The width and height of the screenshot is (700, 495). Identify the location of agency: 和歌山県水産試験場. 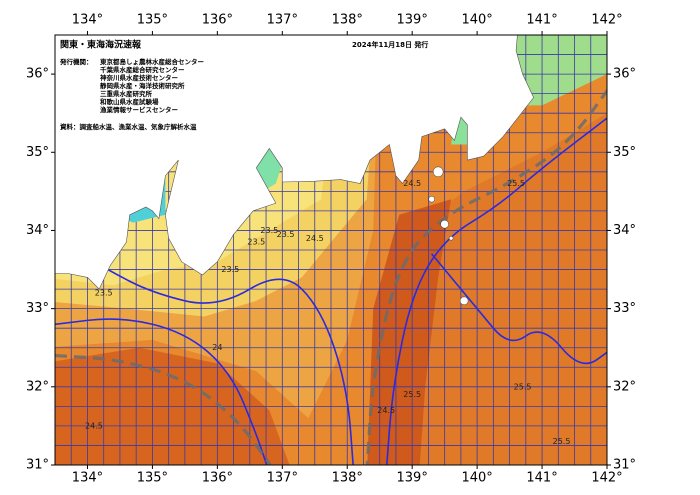
(129, 101).